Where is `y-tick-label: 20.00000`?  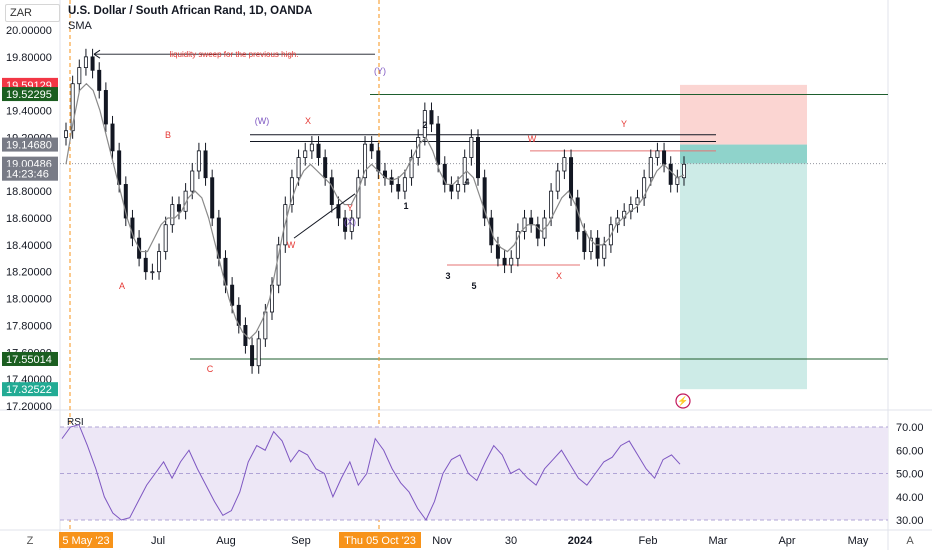 y-tick-label: 20.00000 is located at coordinates (29, 31).